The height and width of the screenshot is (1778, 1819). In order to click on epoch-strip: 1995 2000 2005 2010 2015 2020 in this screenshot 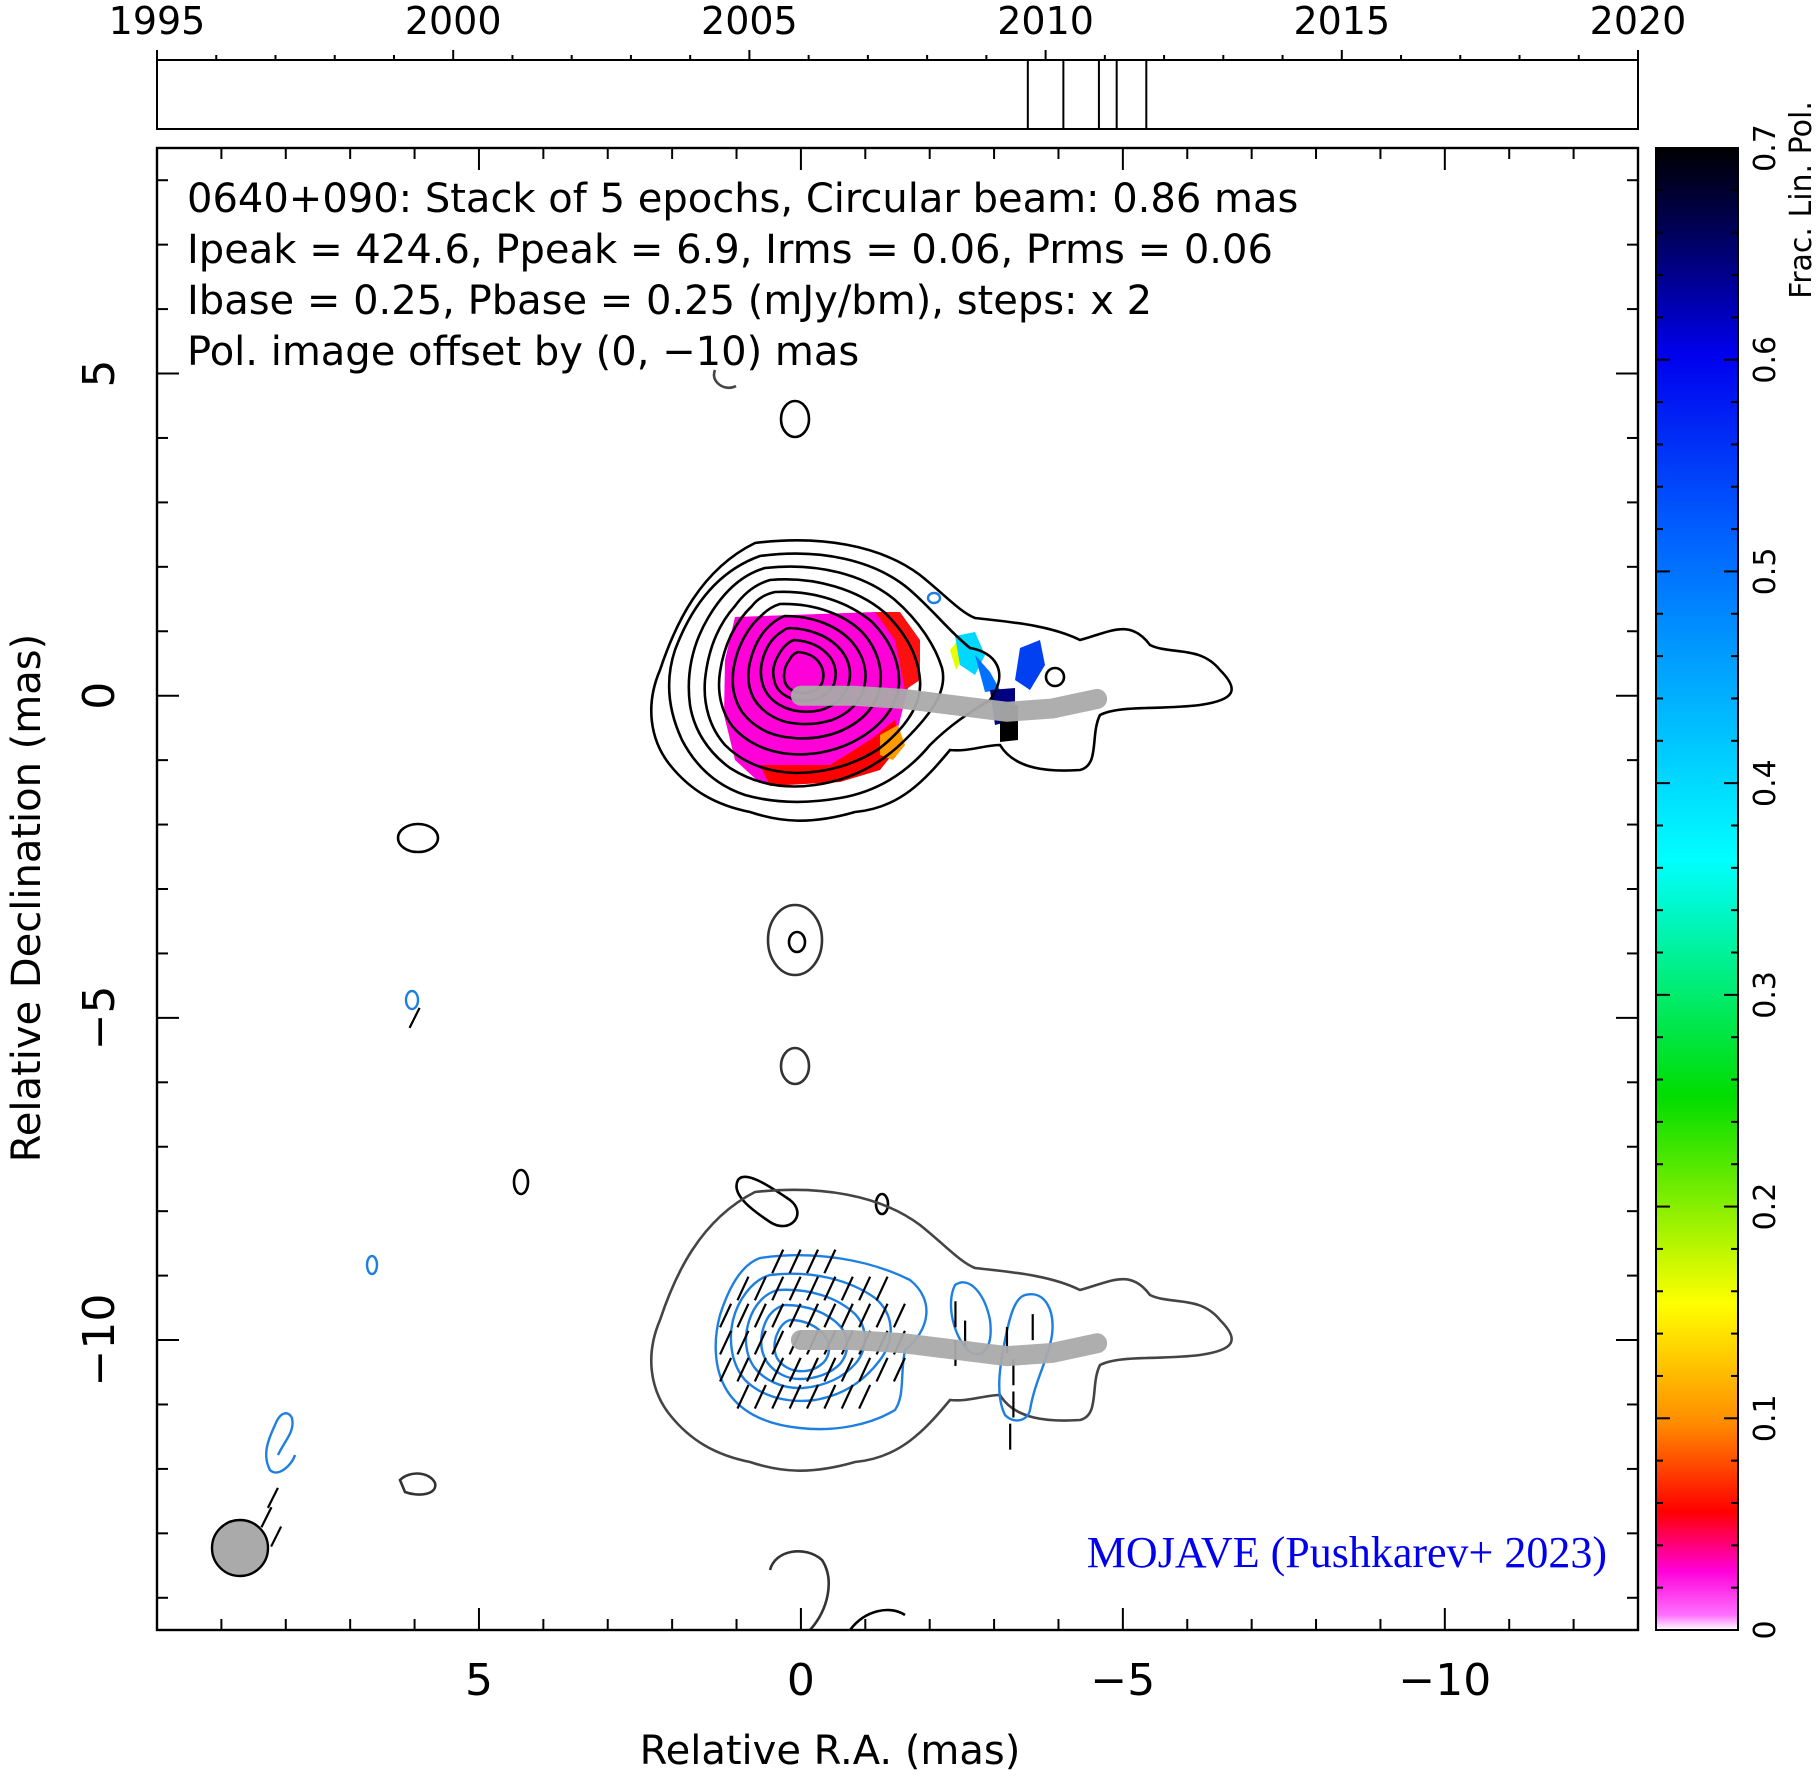, I will do `click(898, 65)`.